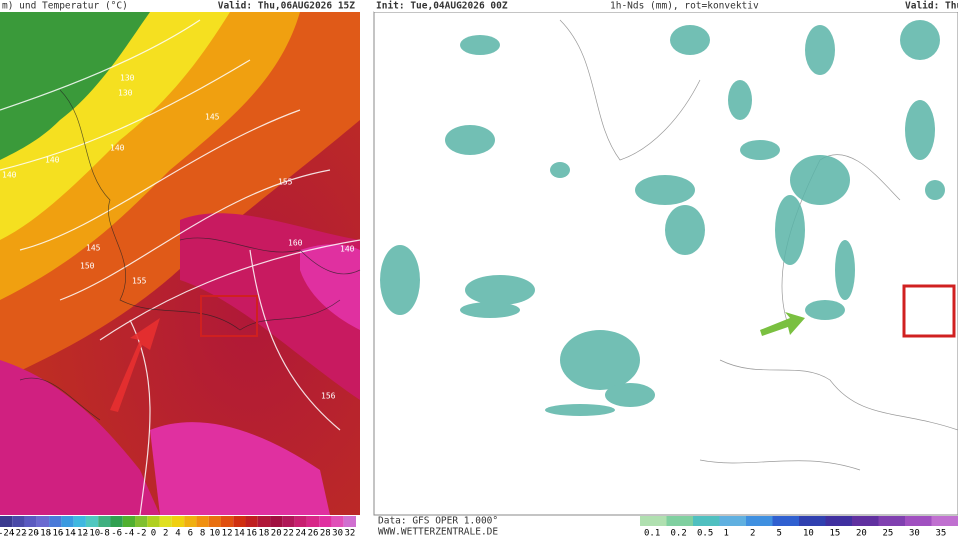  I want to click on scale-label: 6, so click(190, 534).